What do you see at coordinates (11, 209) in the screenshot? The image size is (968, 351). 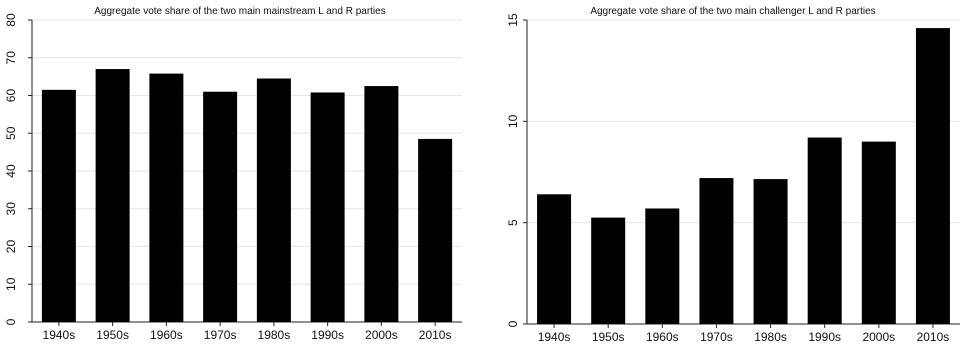 I see `y-tick-label: 30` at bounding box center [11, 209].